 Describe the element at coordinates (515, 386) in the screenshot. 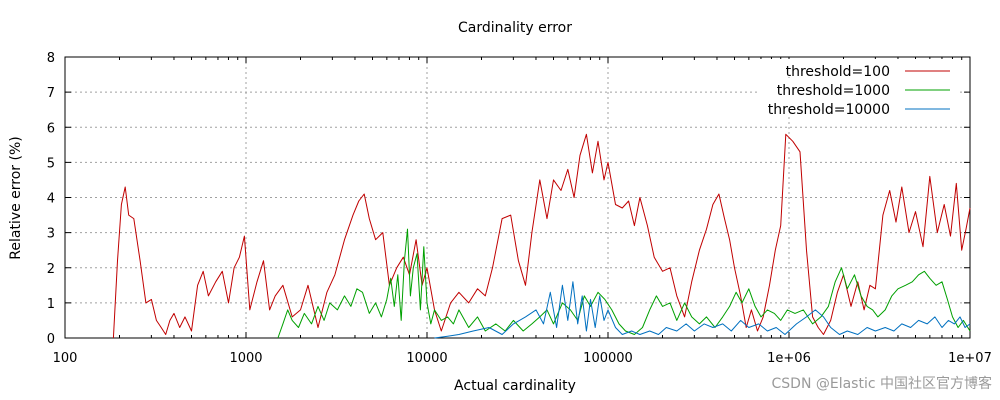

I see `x-axis-label: Actual cardinality` at that location.